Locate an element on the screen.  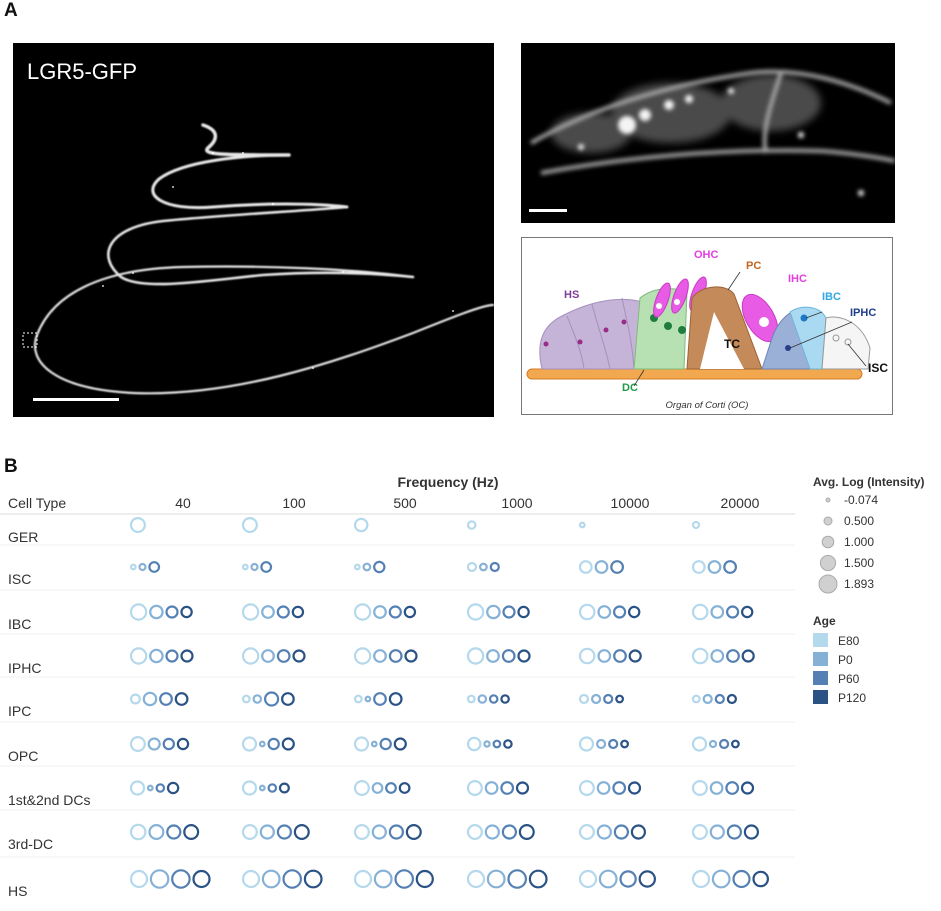
size-legend-label: 1.500 is located at coordinates (859, 563).